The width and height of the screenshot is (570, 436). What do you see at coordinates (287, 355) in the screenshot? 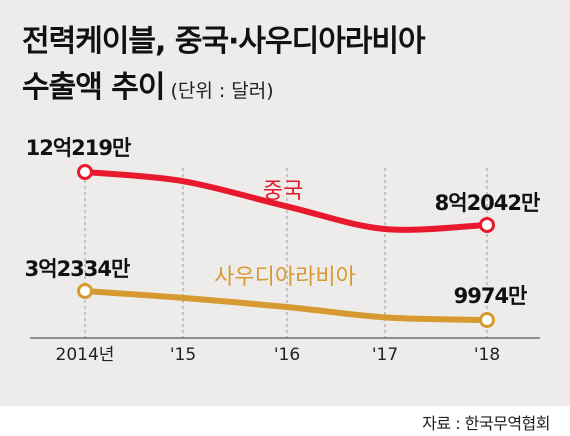
I see `x-tick-label-2: '16` at bounding box center [287, 355].